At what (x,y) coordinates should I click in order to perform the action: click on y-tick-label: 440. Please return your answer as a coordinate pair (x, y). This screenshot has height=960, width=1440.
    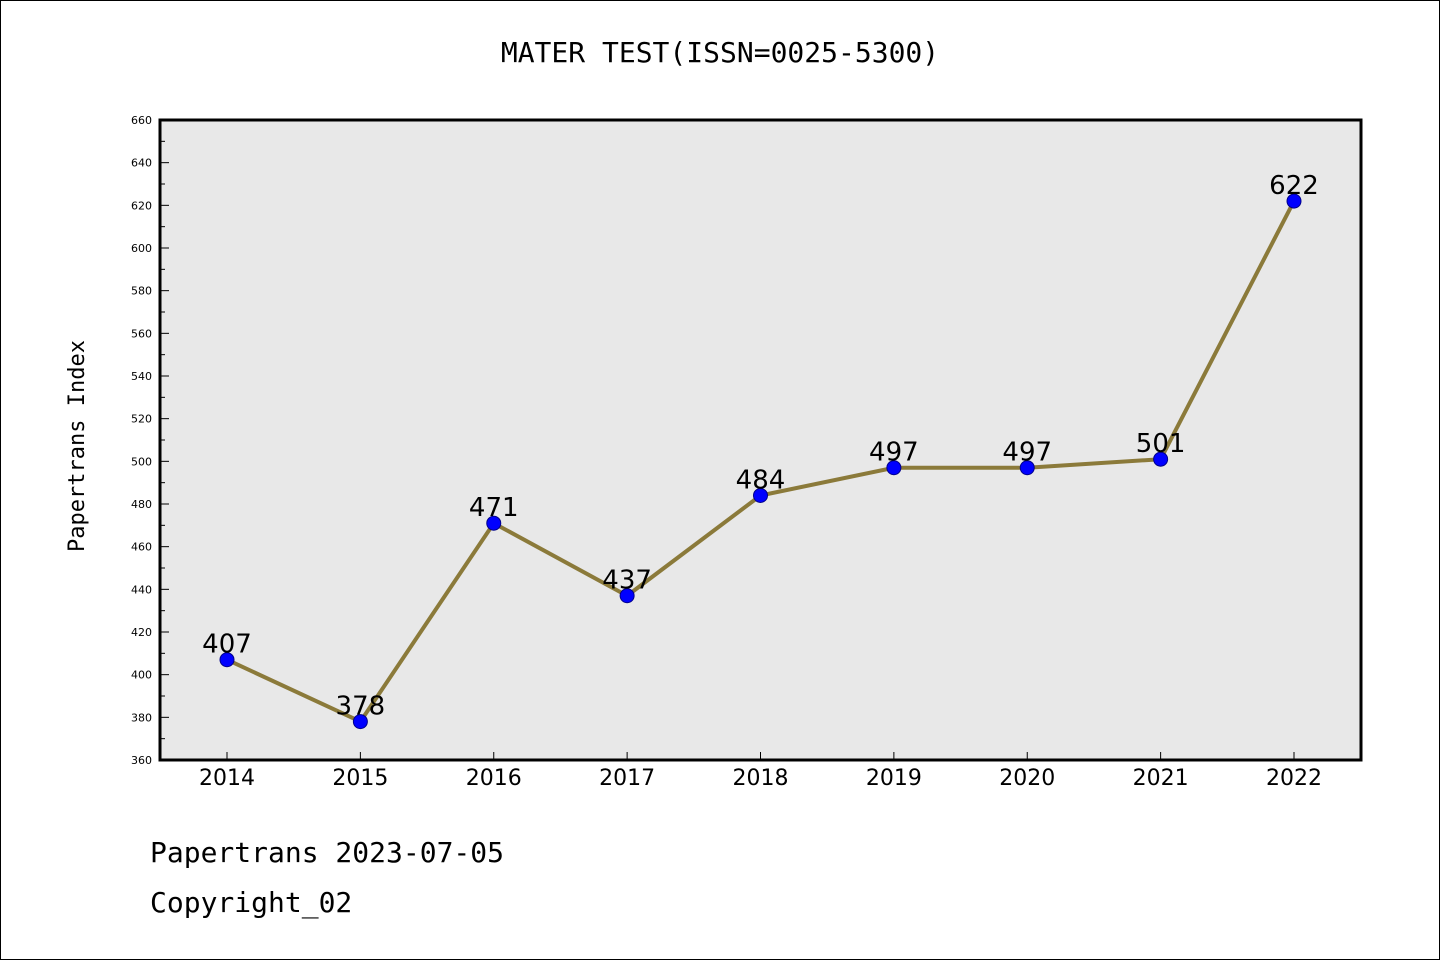
    Looking at the image, I should click on (141, 589).